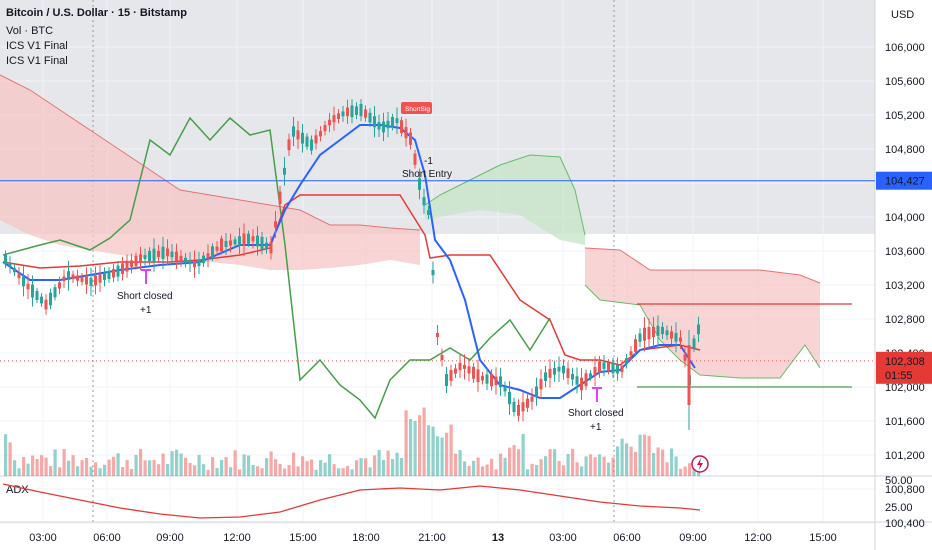 The height and width of the screenshot is (550, 932). Describe the element at coordinates (37, 46) in the screenshot. I see `indicator-ics-1: ICS V1 Final` at that location.